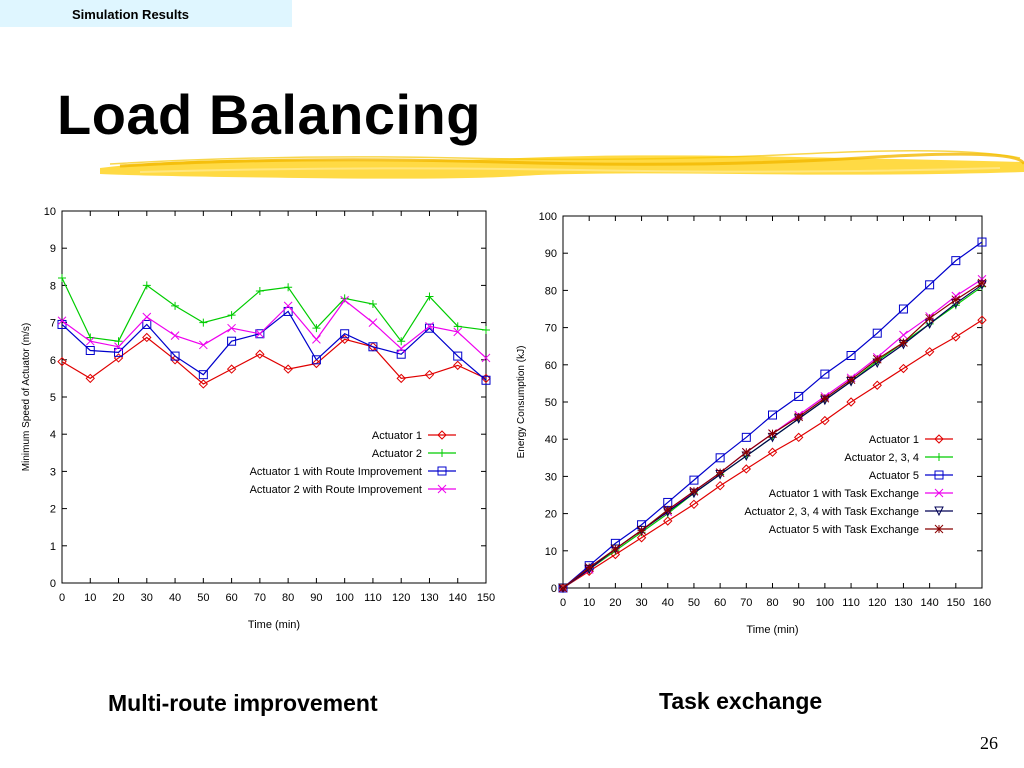  I want to click on x-tick-label: 60, so click(720, 603).